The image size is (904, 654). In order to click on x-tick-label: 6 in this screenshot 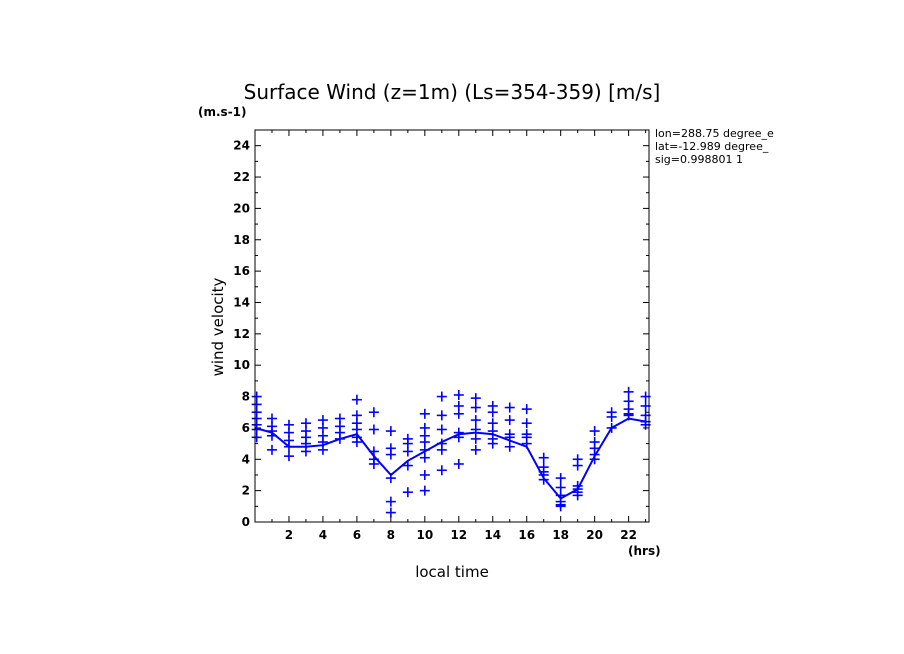, I will do `click(357, 535)`.